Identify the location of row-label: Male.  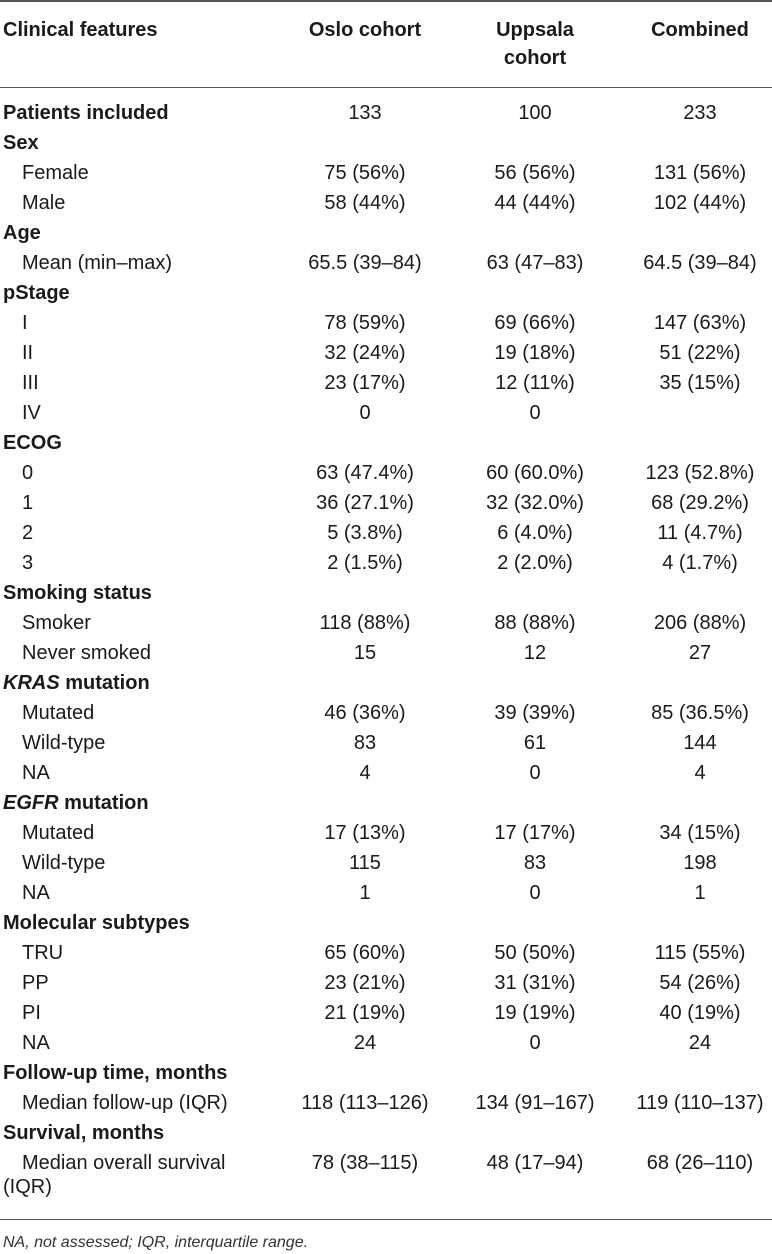
(44, 203).